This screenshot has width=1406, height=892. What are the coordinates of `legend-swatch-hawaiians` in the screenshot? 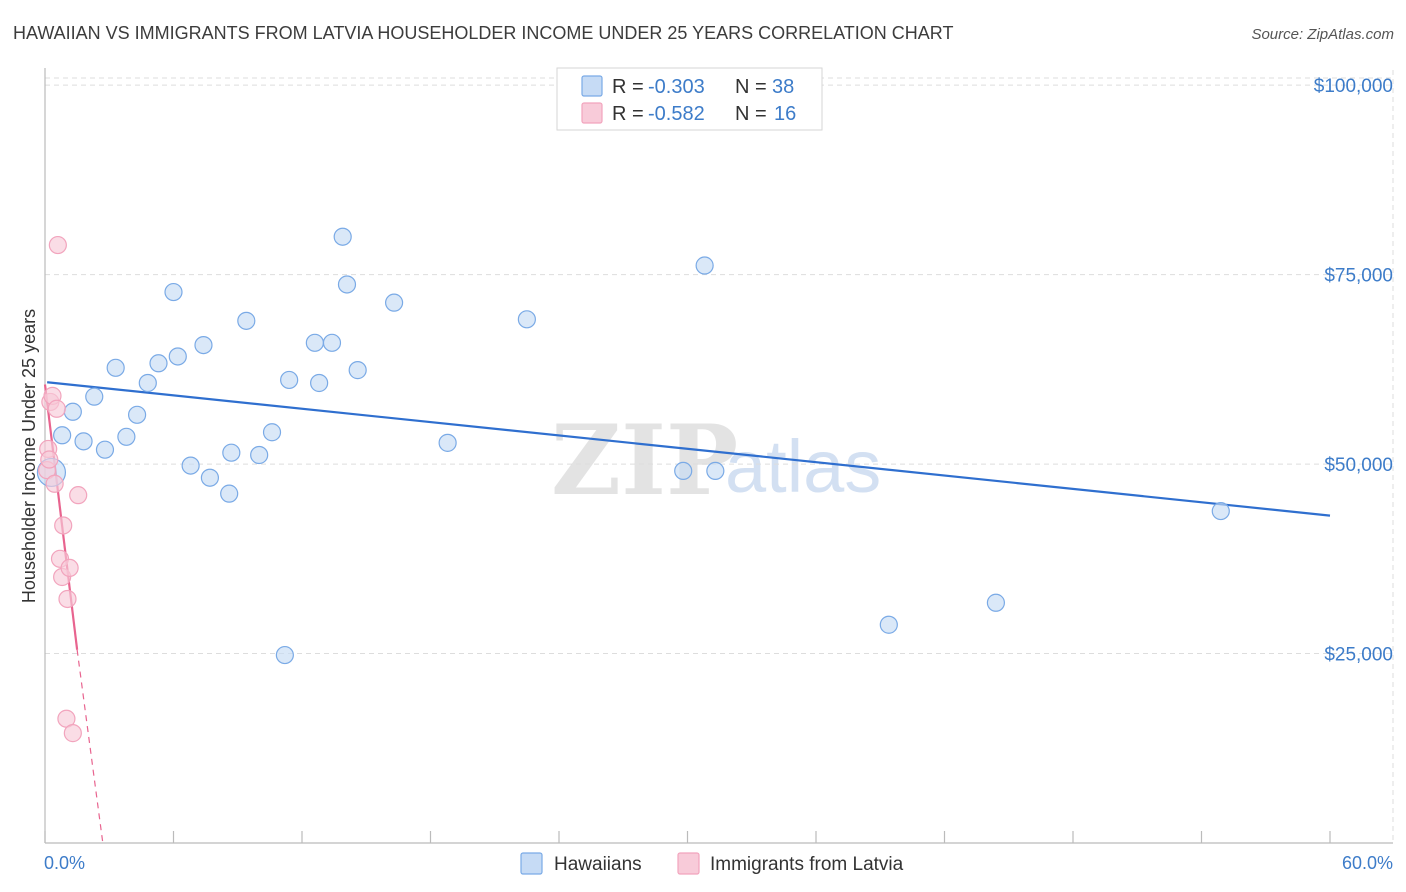 It's located at (592, 86).